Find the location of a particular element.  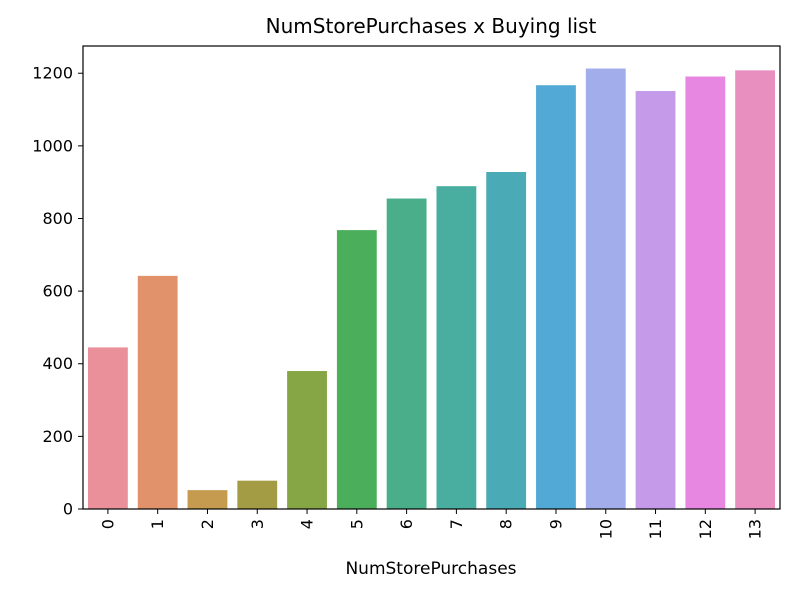

y-tick-label-1000: 1000 is located at coordinates (52, 145).